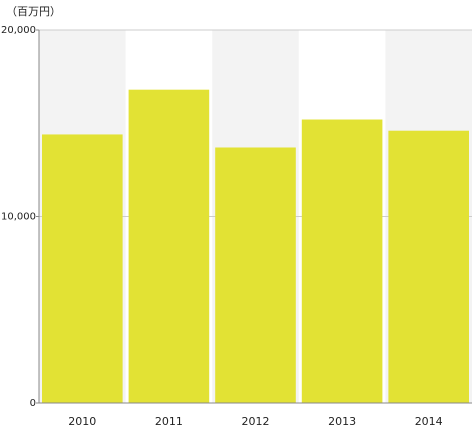  What do you see at coordinates (18, 217) in the screenshot?
I see `y-tick-label: 10,000` at bounding box center [18, 217].